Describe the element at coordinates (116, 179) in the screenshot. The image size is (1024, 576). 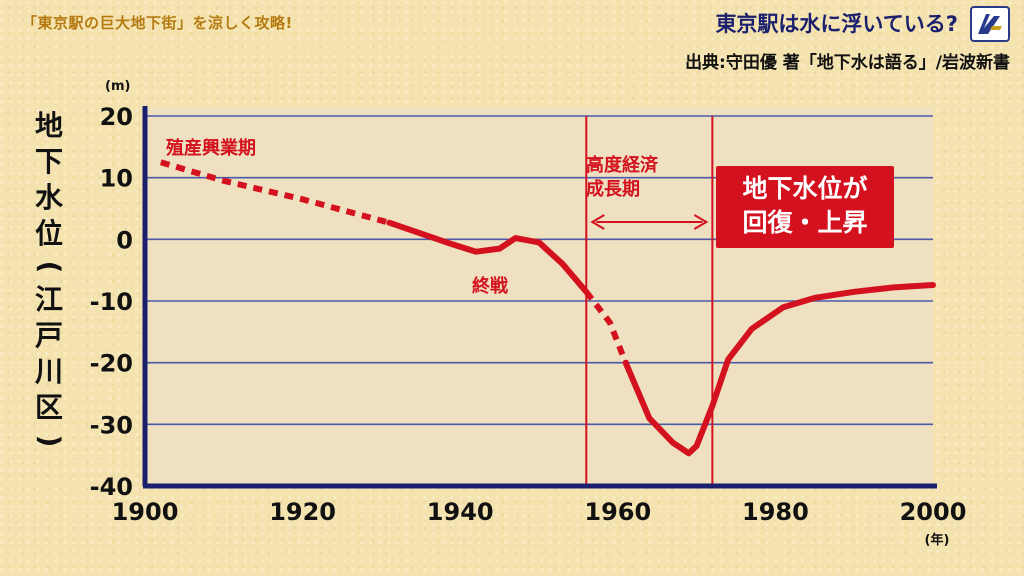
I see `y-tick-label: 10` at that location.